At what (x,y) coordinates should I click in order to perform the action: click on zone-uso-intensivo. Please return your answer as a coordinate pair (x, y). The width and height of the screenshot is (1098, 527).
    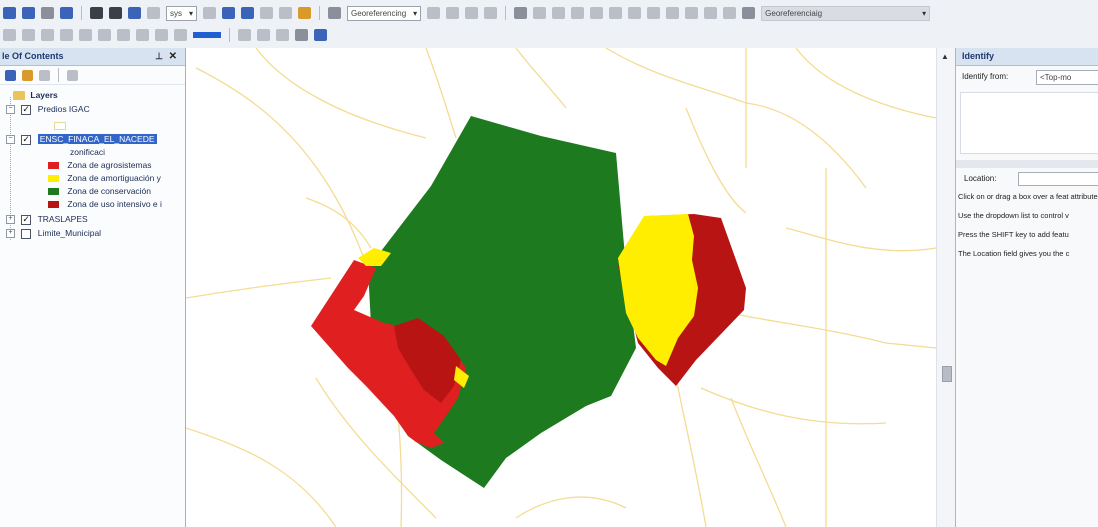
    Looking at the image, I should click on (427, 360).